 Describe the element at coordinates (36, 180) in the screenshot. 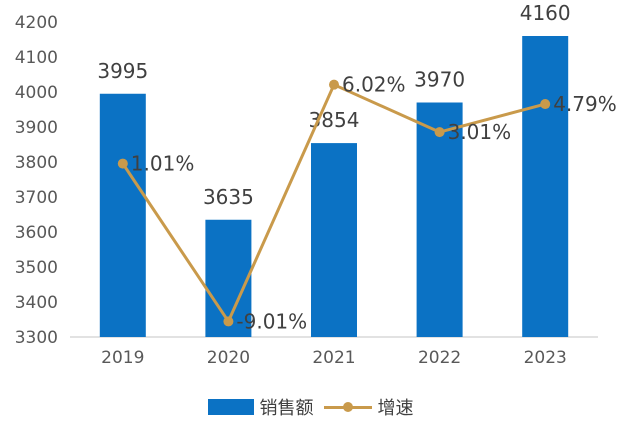

I see `y-axis-ticks: 3300 3400 3500 3600 3700 3800 3900 4000 4100 4200` at that location.